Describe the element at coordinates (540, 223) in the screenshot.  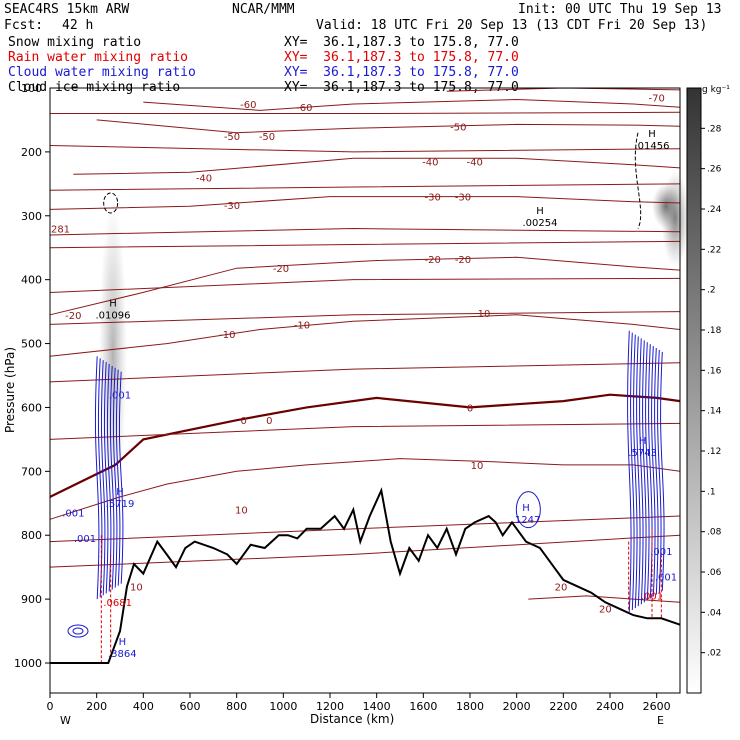
I see `extremum-value: .00254` at that location.